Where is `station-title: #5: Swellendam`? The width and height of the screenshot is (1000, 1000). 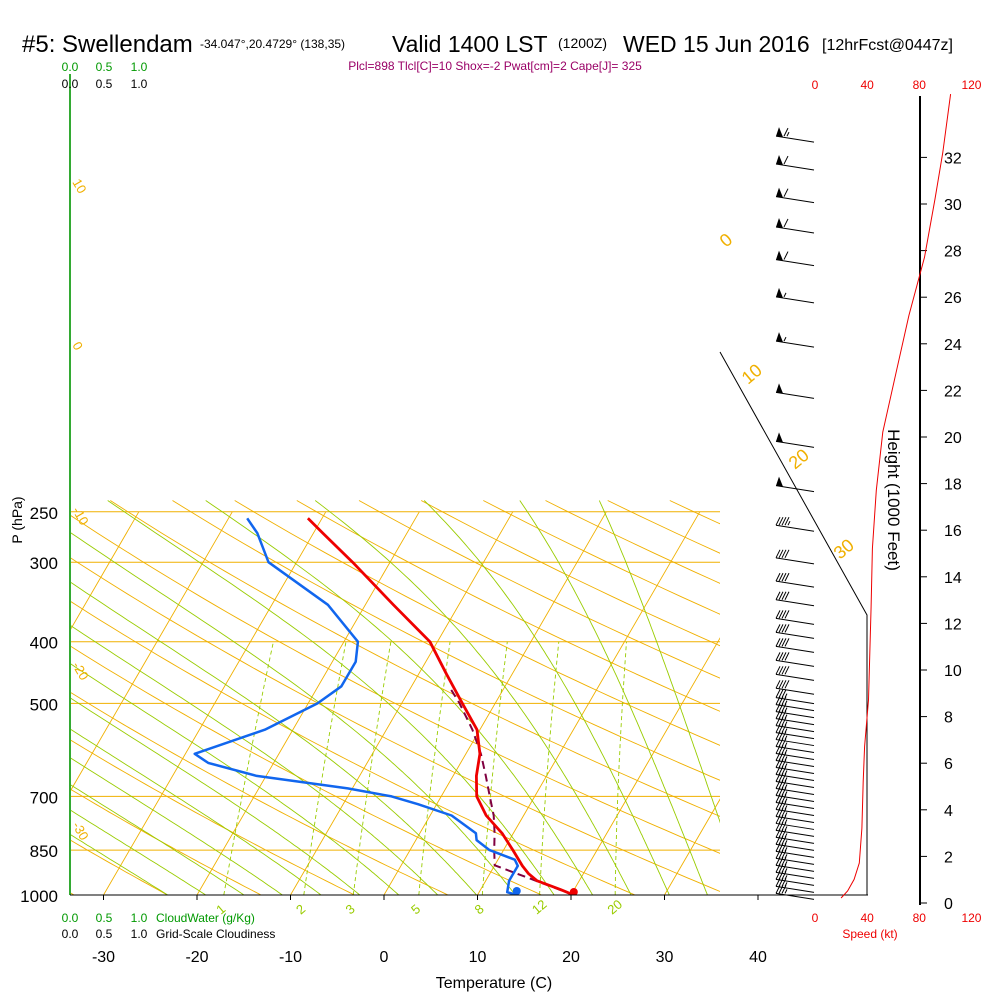 station-title: #5: Swellendam is located at coordinates (107, 44).